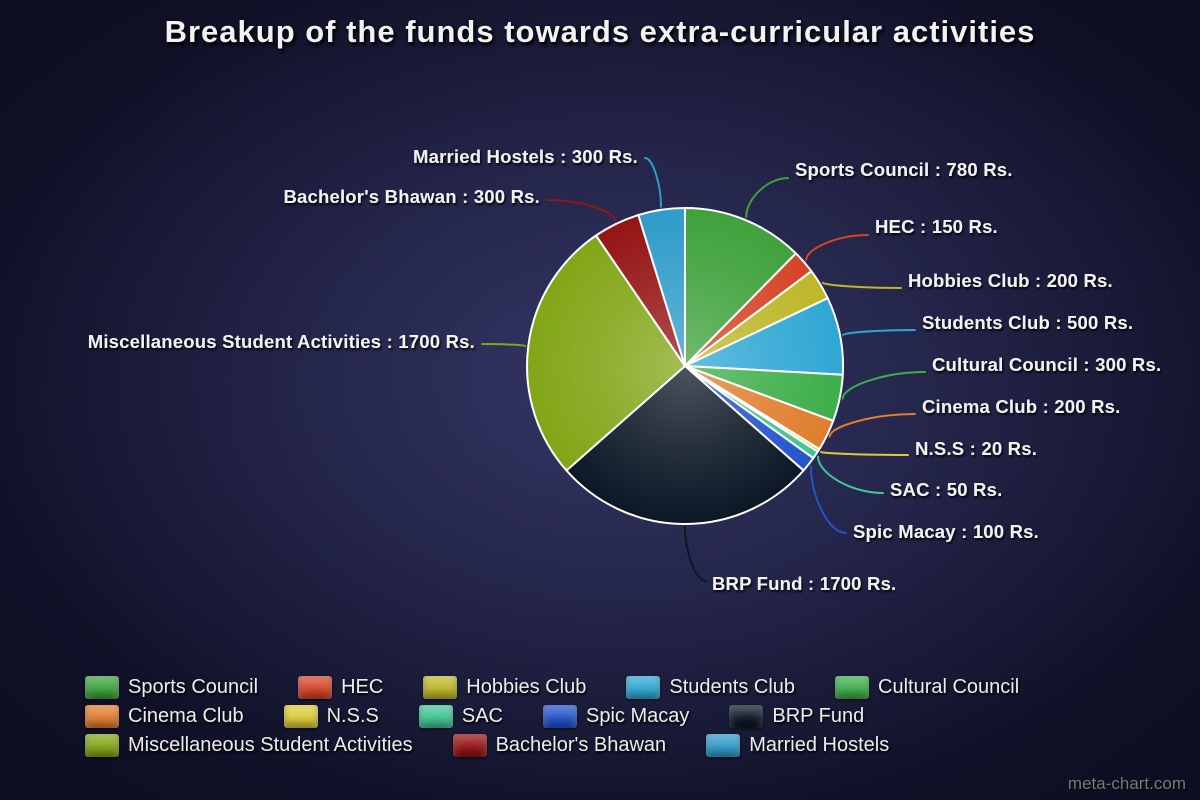 Image resolution: width=1200 pixels, height=800 pixels. I want to click on slice-label-2: Hobbies Club : 200 Rs., so click(1010, 280).